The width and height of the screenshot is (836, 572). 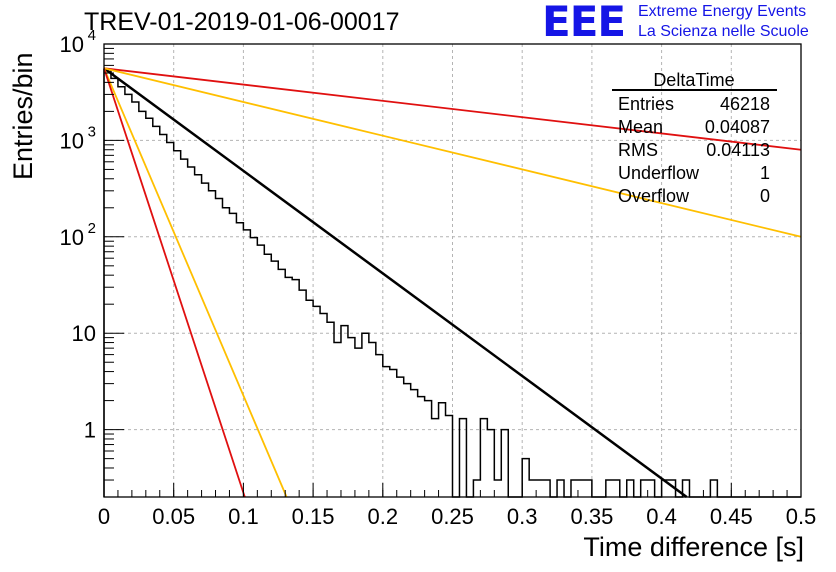 I want to click on stats-value: 0, so click(x=765, y=196).